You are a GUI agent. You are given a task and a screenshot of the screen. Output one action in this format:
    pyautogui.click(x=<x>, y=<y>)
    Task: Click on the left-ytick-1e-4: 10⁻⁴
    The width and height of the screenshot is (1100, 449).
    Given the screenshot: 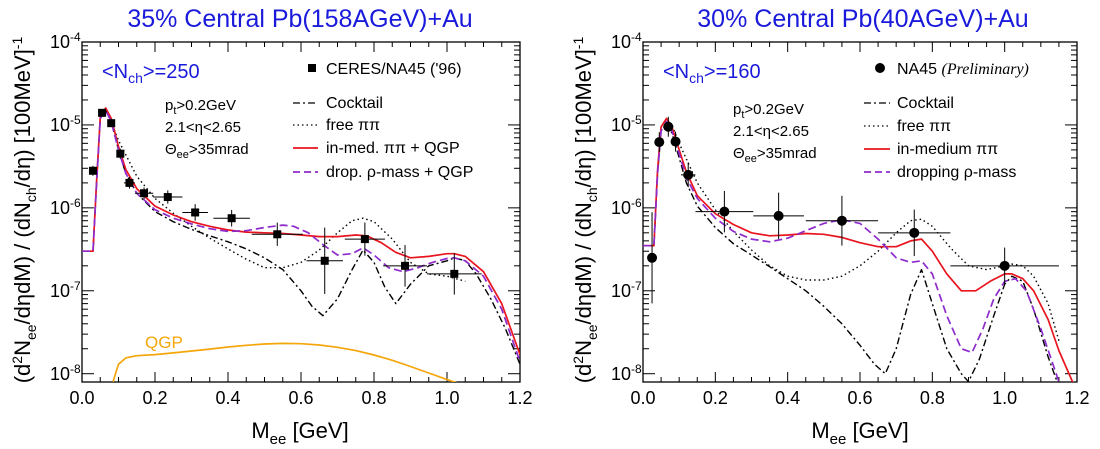 What is the action you would take?
    pyautogui.click(x=65, y=41)
    